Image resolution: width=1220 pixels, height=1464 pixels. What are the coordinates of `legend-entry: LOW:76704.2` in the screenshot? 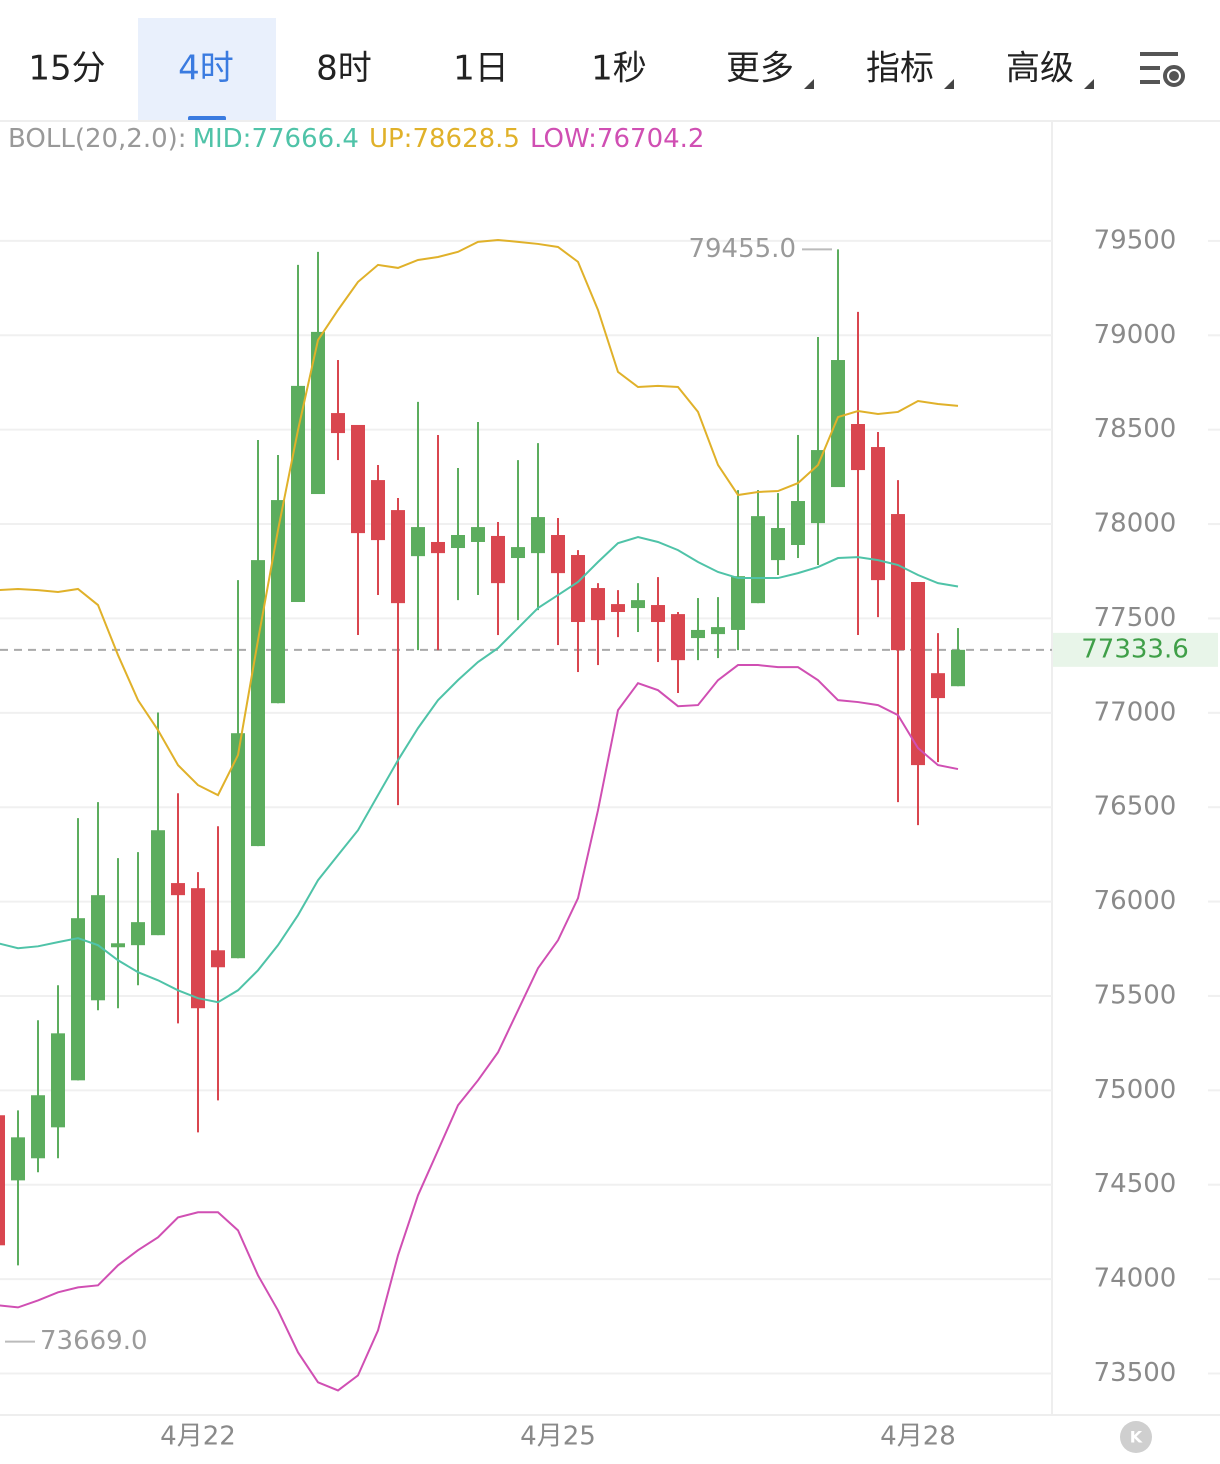 It's located at (617, 139).